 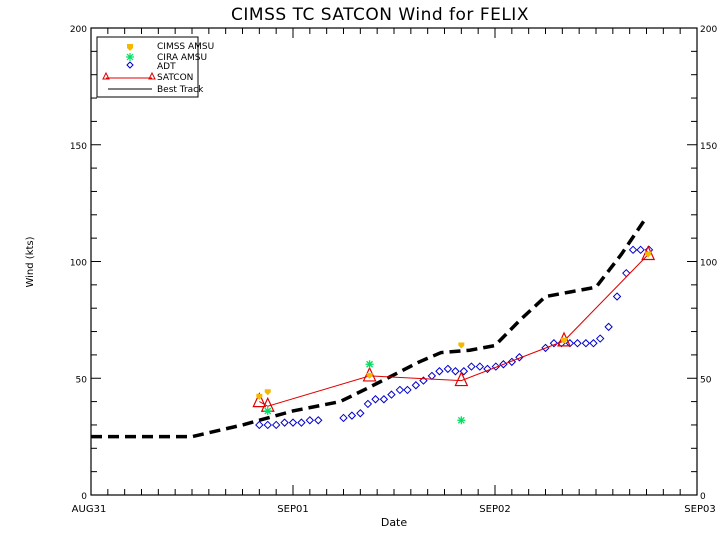 I want to click on y-tick-label-right: 50, so click(x=706, y=380).